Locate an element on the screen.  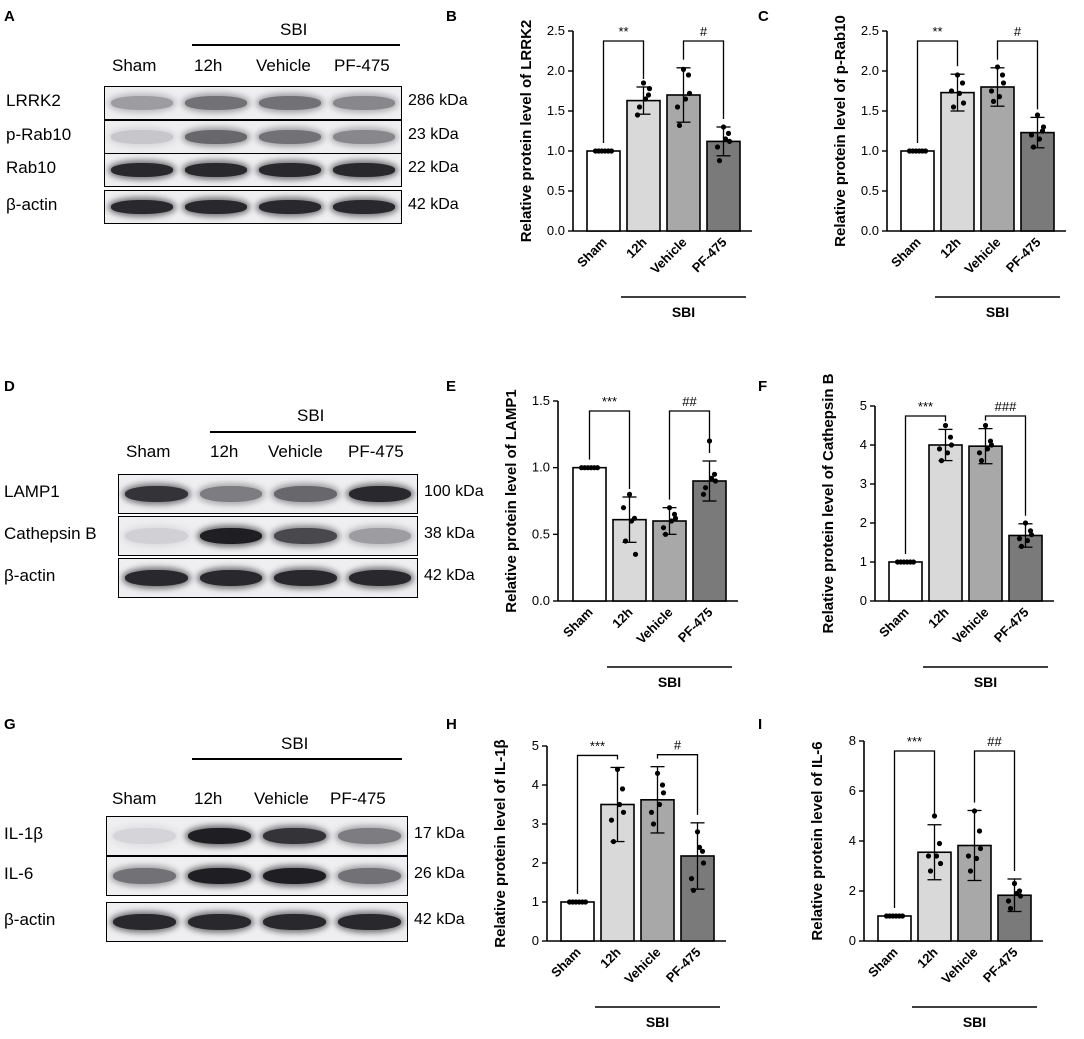
blot-kda-label: 42 kDa is located at coordinates (439, 919).